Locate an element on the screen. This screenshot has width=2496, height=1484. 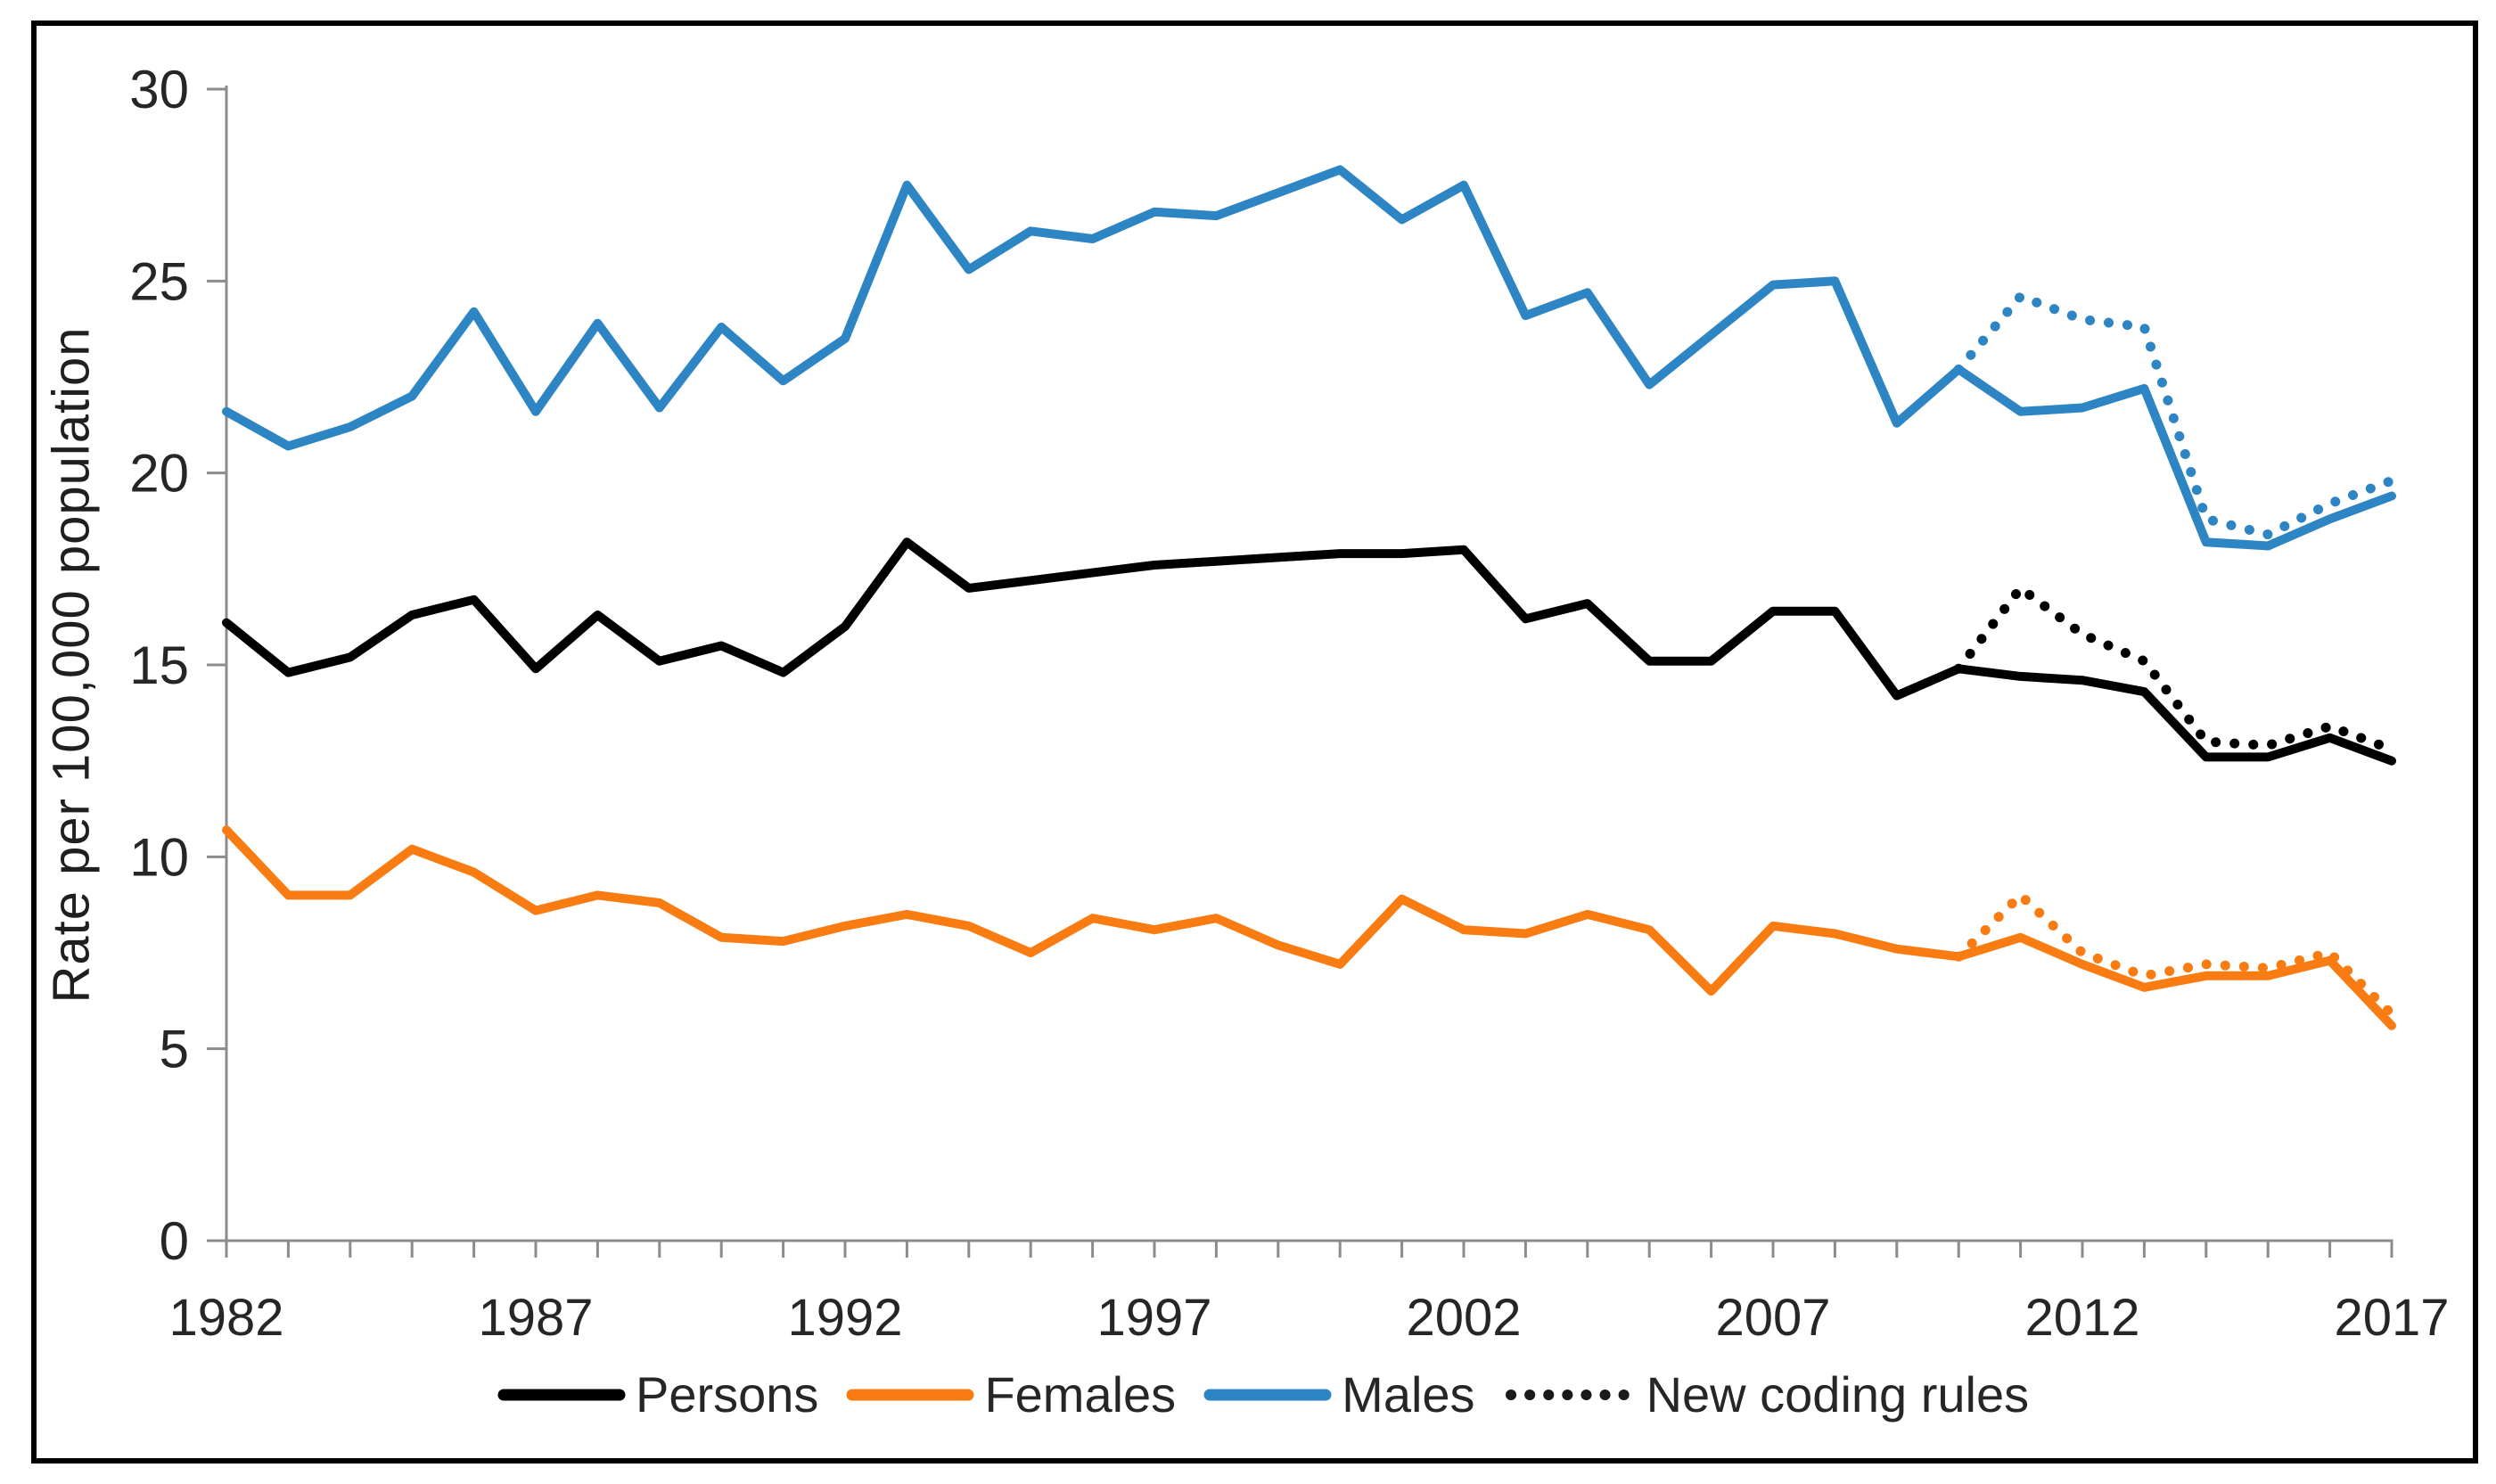
series-line-females-new-coding-rules is located at coordinates (2175, 955).